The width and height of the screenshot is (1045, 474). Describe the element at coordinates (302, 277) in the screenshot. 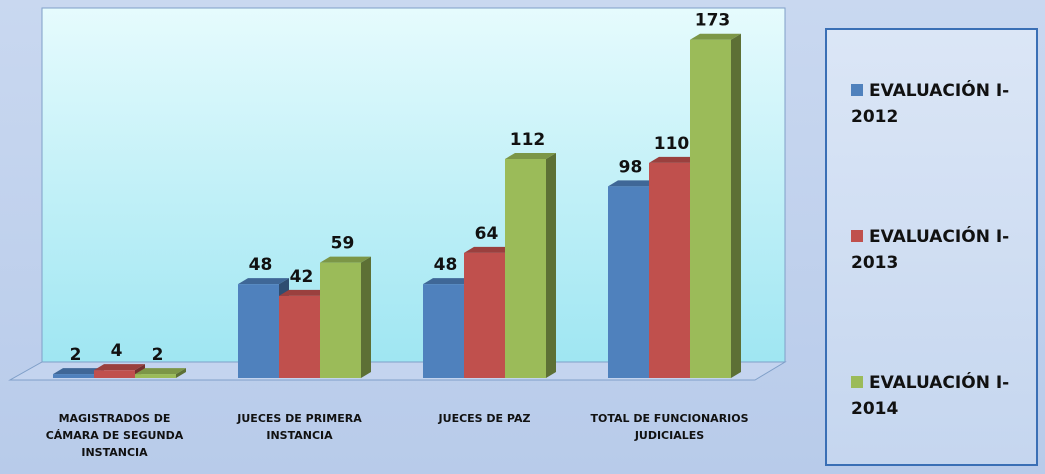

I see `data-label: 42` at that location.